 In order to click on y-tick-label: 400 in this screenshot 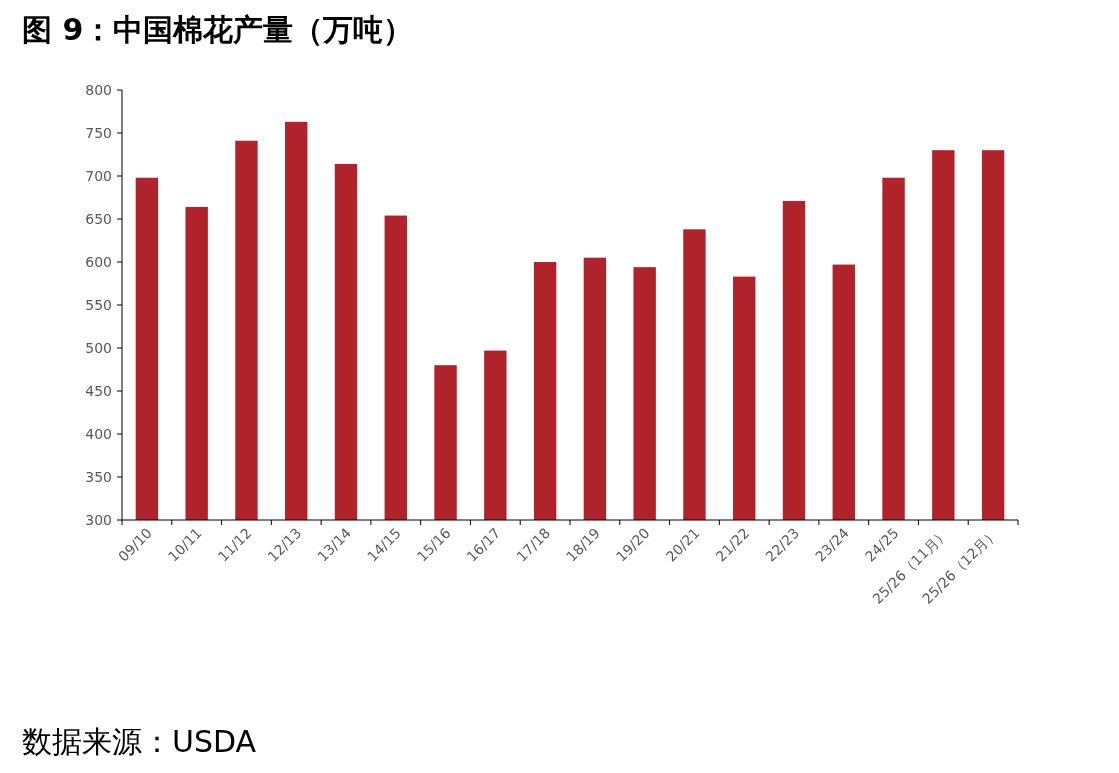, I will do `click(98, 434)`.